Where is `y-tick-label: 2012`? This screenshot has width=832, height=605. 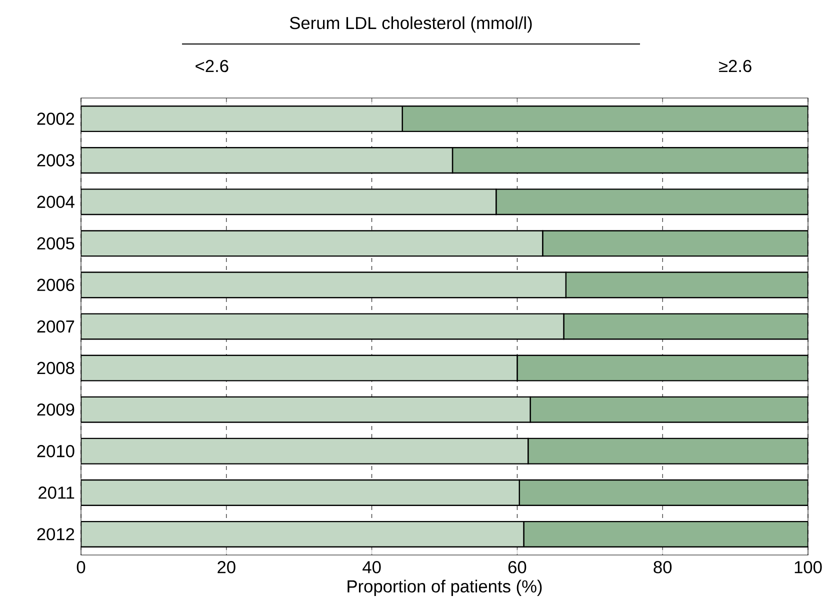
y-tick-label: 2012 is located at coordinates (55, 534).